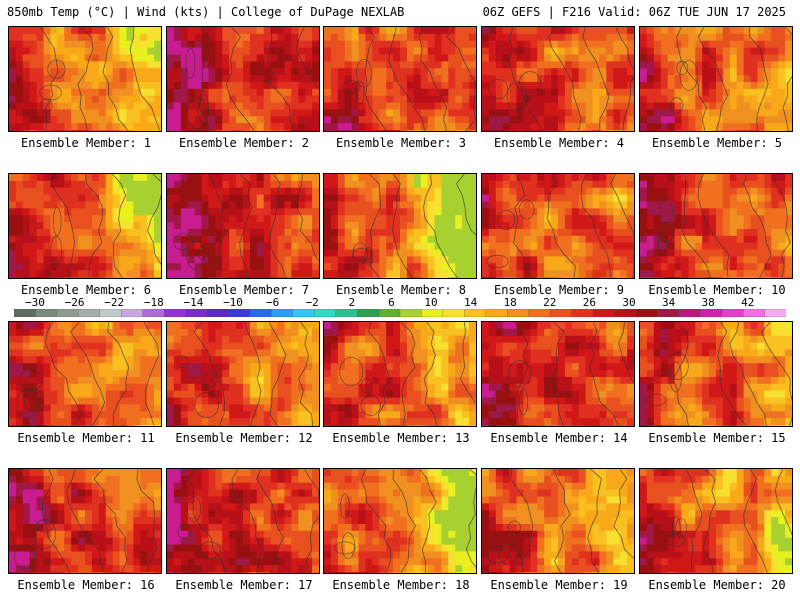 The height and width of the screenshot is (600, 800). Describe the element at coordinates (233, 302) in the screenshot. I see `colorbar-tick-label: −10` at that location.